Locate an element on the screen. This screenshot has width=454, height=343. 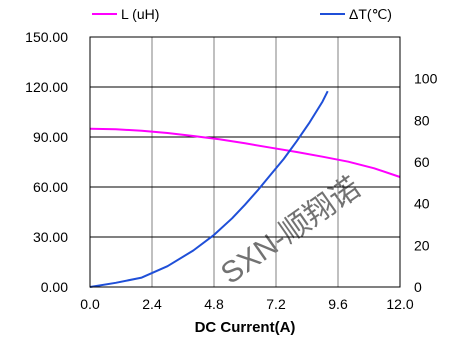
y-left-tick-label: 0.00 is located at coordinates (54, 287).